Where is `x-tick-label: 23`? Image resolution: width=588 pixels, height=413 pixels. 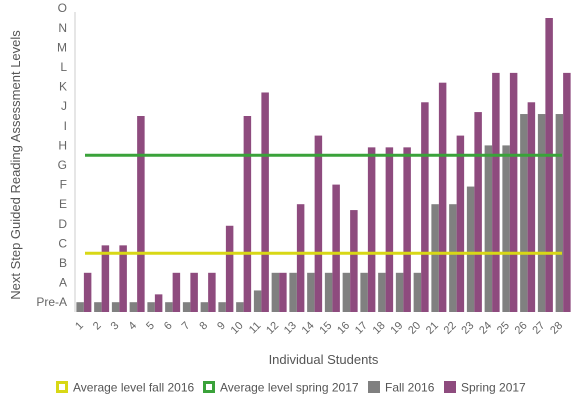 x-tick-label: 23 is located at coordinates (467, 328).